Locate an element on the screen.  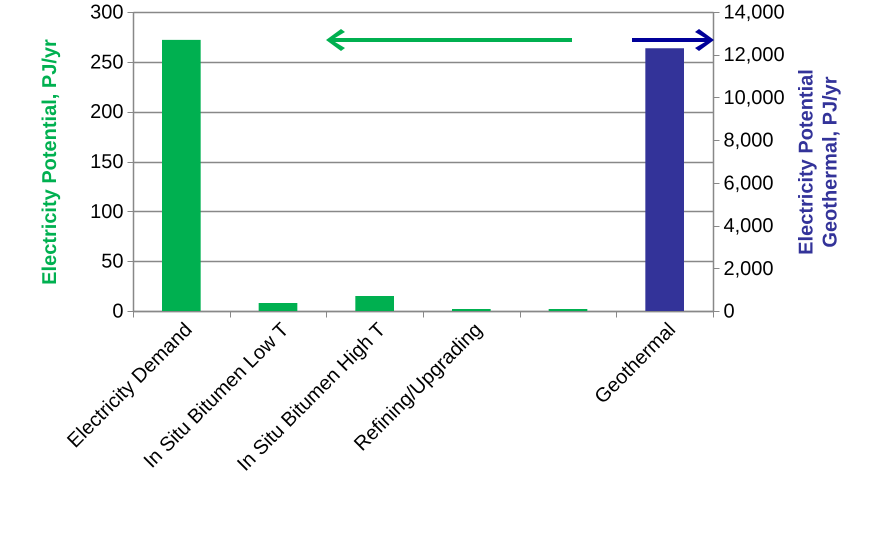
y-tick-label: 50 is located at coordinates (112, 261).